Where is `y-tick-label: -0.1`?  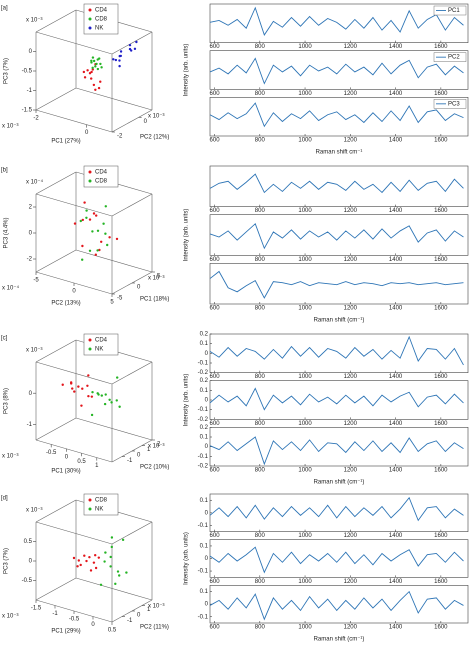 y-tick-label: -0.1 is located at coordinates (203, 457).